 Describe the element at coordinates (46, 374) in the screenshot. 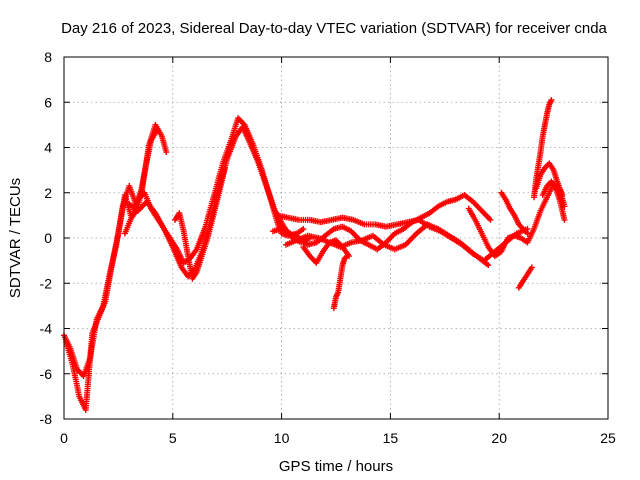

I see `y-tick-label: -6` at that location.